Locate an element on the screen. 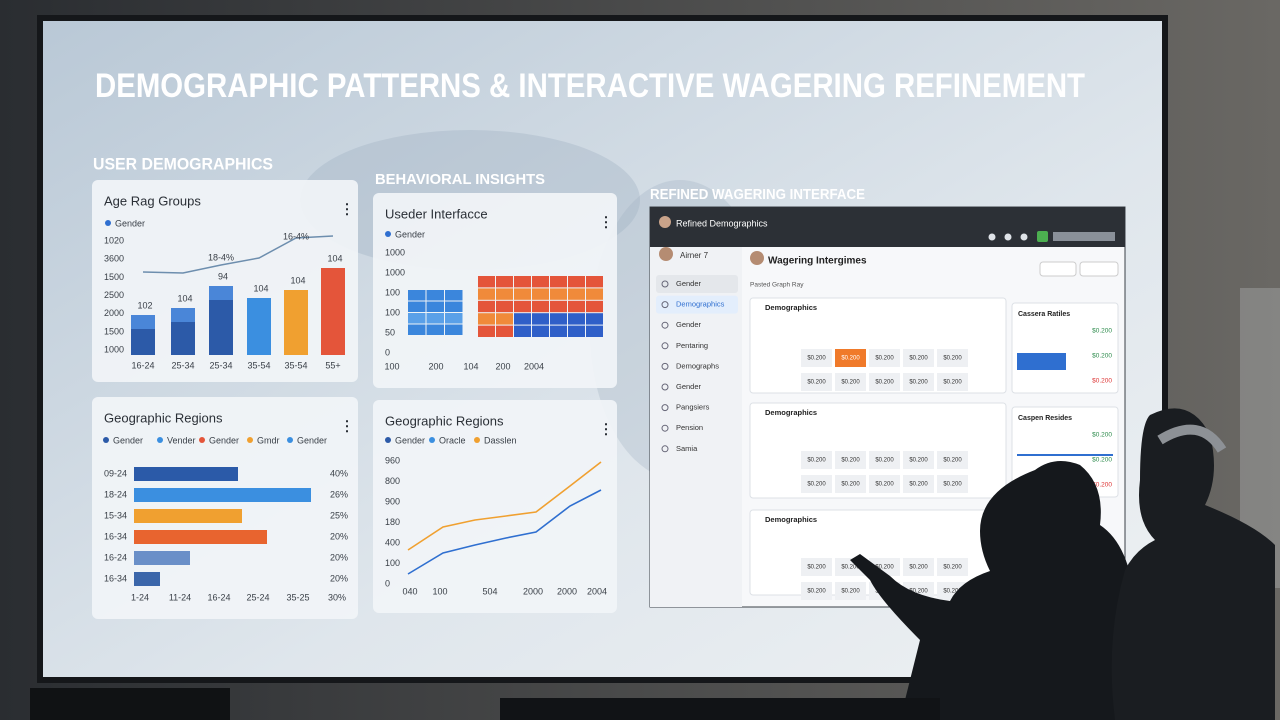  label: 200 is located at coordinates (502, 366).